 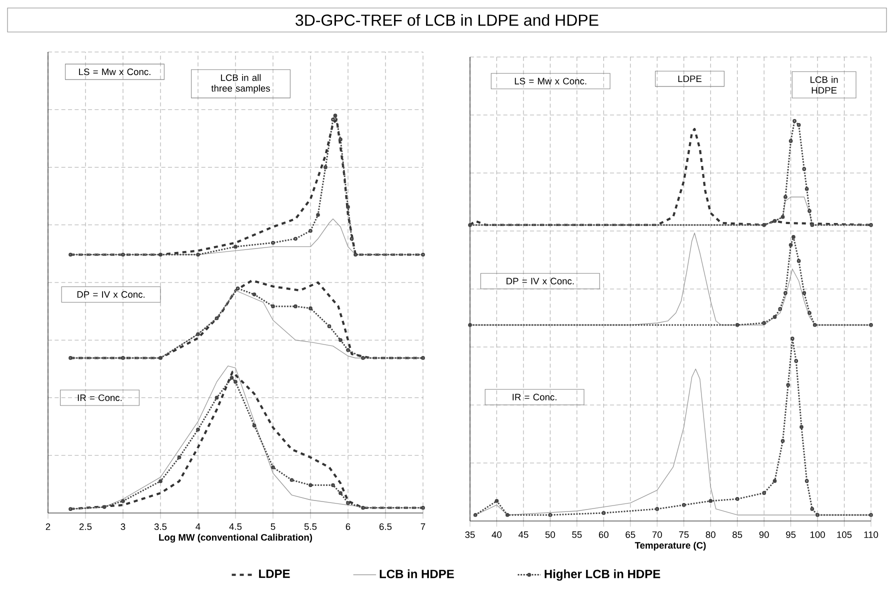 What do you see at coordinates (85, 526) in the screenshot?
I see `x-tick-label: 2.5` at bounding box center [85, 526].